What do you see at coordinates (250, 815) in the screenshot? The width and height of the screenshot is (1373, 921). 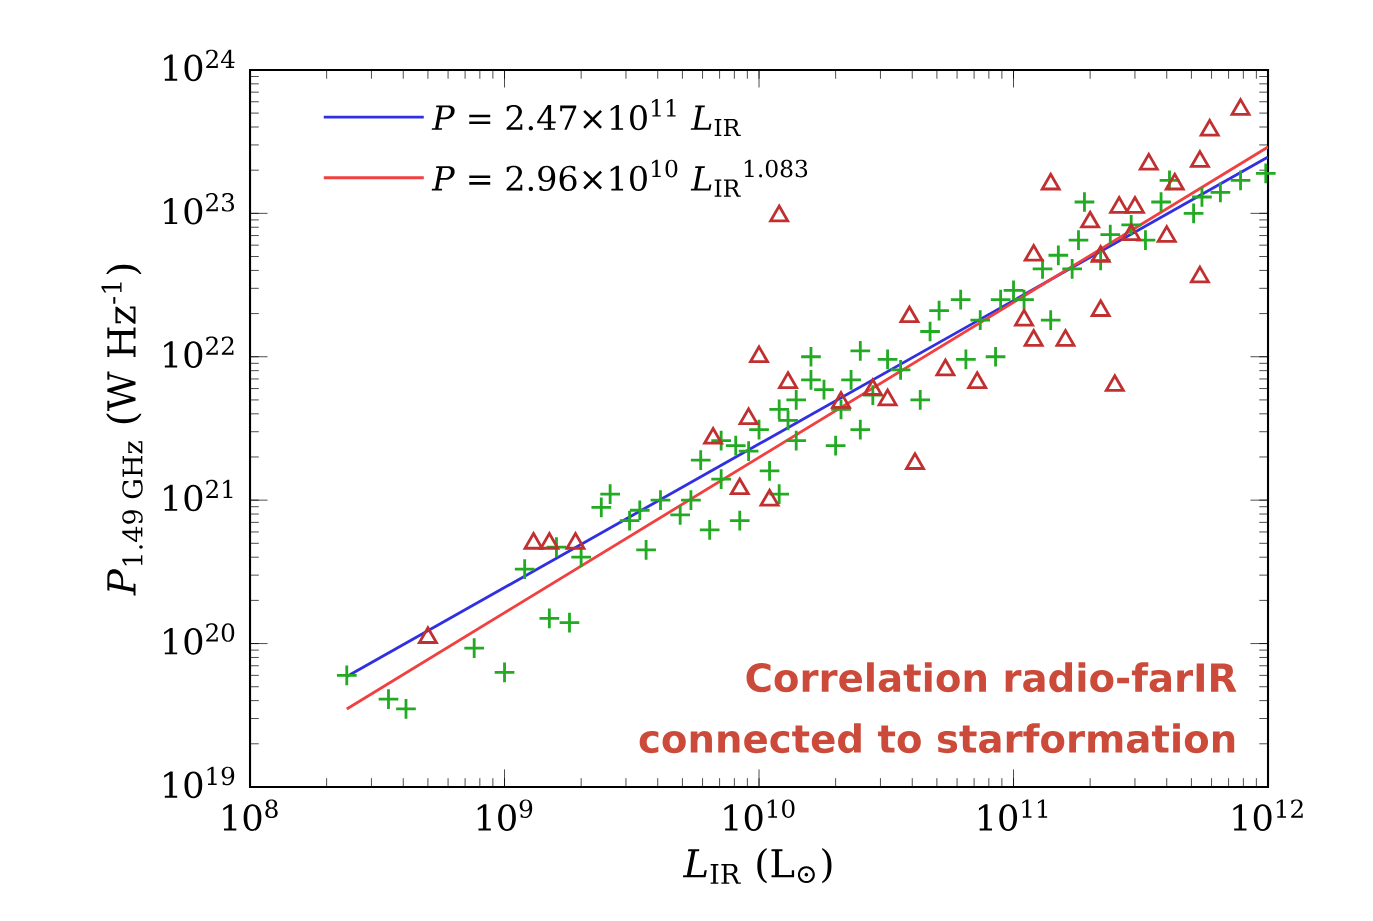 I see `x-tick-label: 10$^{8}$` at bounding box center [250, 815].